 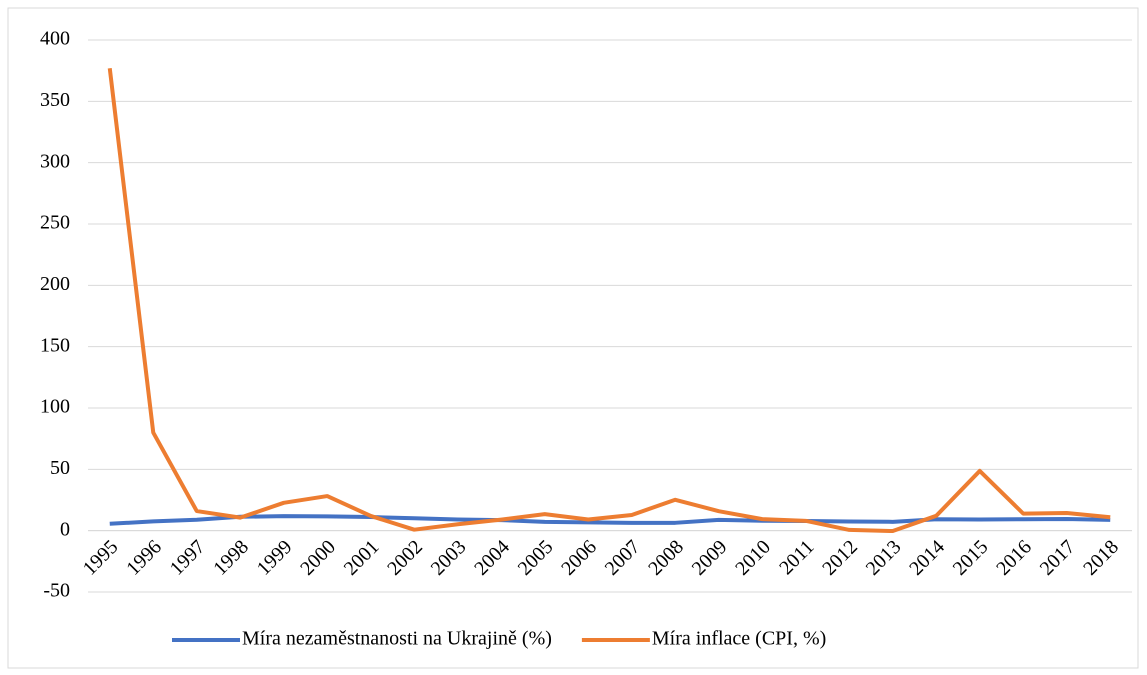 What do you see at coordinates (739, 639) in the screenshot?
I see `legend-label: Míra inflace (CPI, %)` at bounding box center [739, 639].